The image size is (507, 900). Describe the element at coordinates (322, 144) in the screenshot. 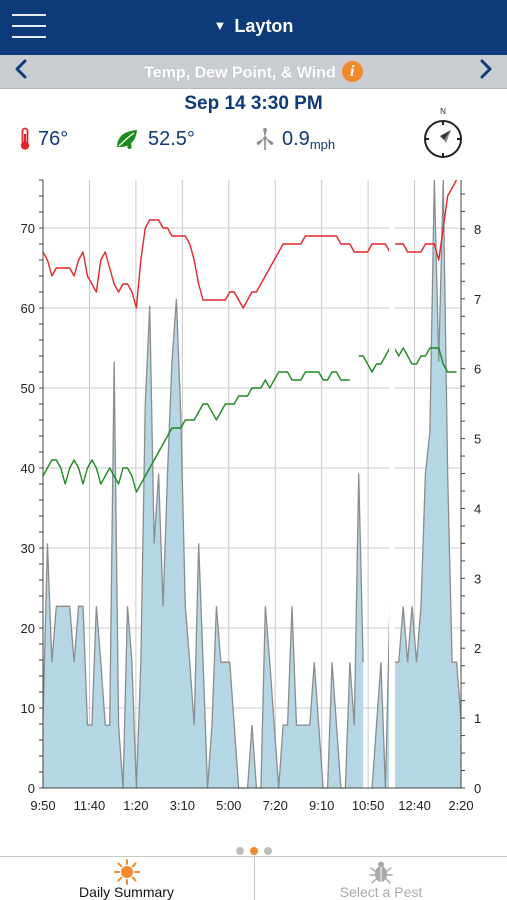

I see `wind-speed-unit: mph` at that location.